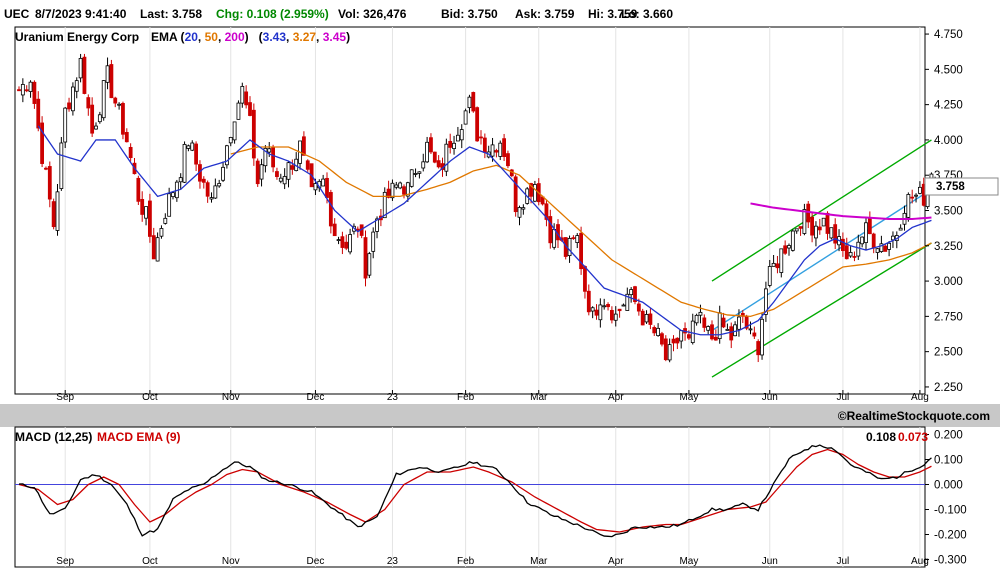 This screenshot has height=575, width=1000. Describe the element at coordinates (231, 561) in the screenshot. I see `macd-x-tick-label: Nov` at that location.